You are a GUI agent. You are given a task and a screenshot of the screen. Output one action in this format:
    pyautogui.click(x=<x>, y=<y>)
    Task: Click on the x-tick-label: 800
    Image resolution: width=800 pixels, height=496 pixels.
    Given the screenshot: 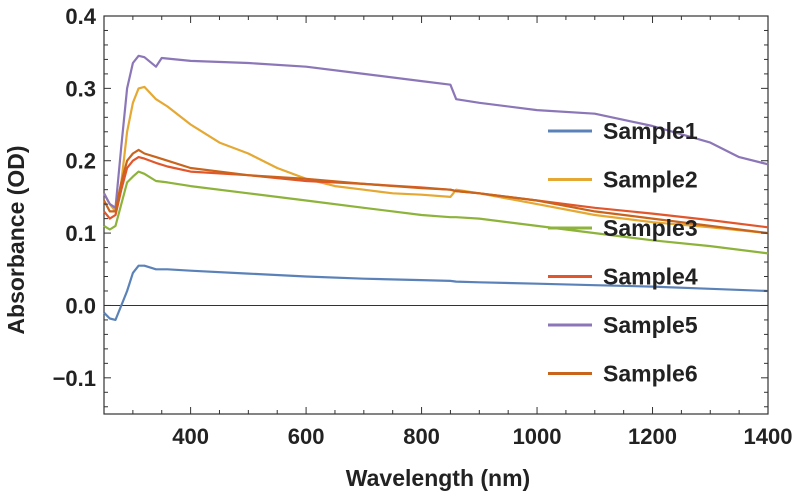 What is the action you would take?
    pyautogui.click(x=421, y=436)
    